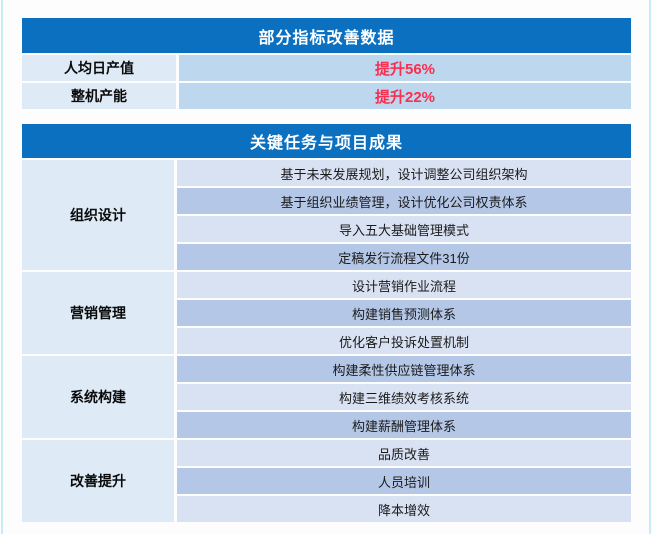 The image size is (653, 534). I want to click on metric-label: 人均日产值, so click(99, 68).